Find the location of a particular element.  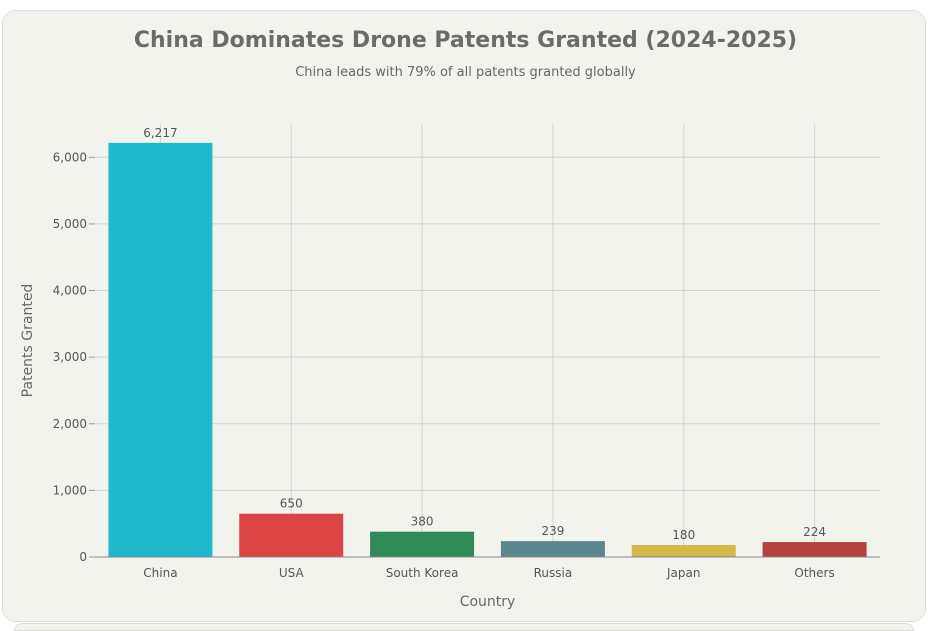

y-axis-title: Patents Granted is located at coordinates (28, 341).